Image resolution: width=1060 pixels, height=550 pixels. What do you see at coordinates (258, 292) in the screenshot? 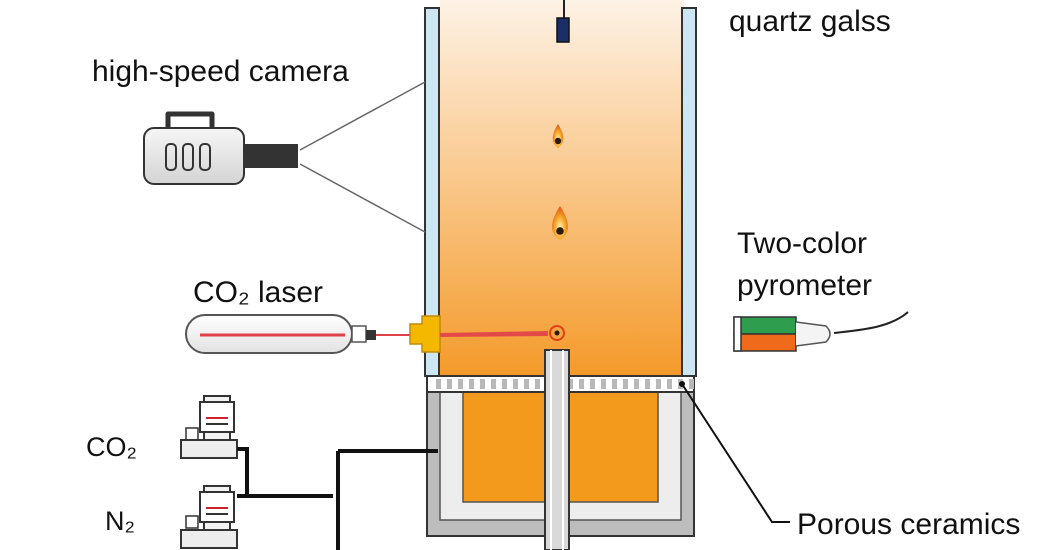
I see `co2-laser-label: CO₂ laser` at bounding box center [258, 292].